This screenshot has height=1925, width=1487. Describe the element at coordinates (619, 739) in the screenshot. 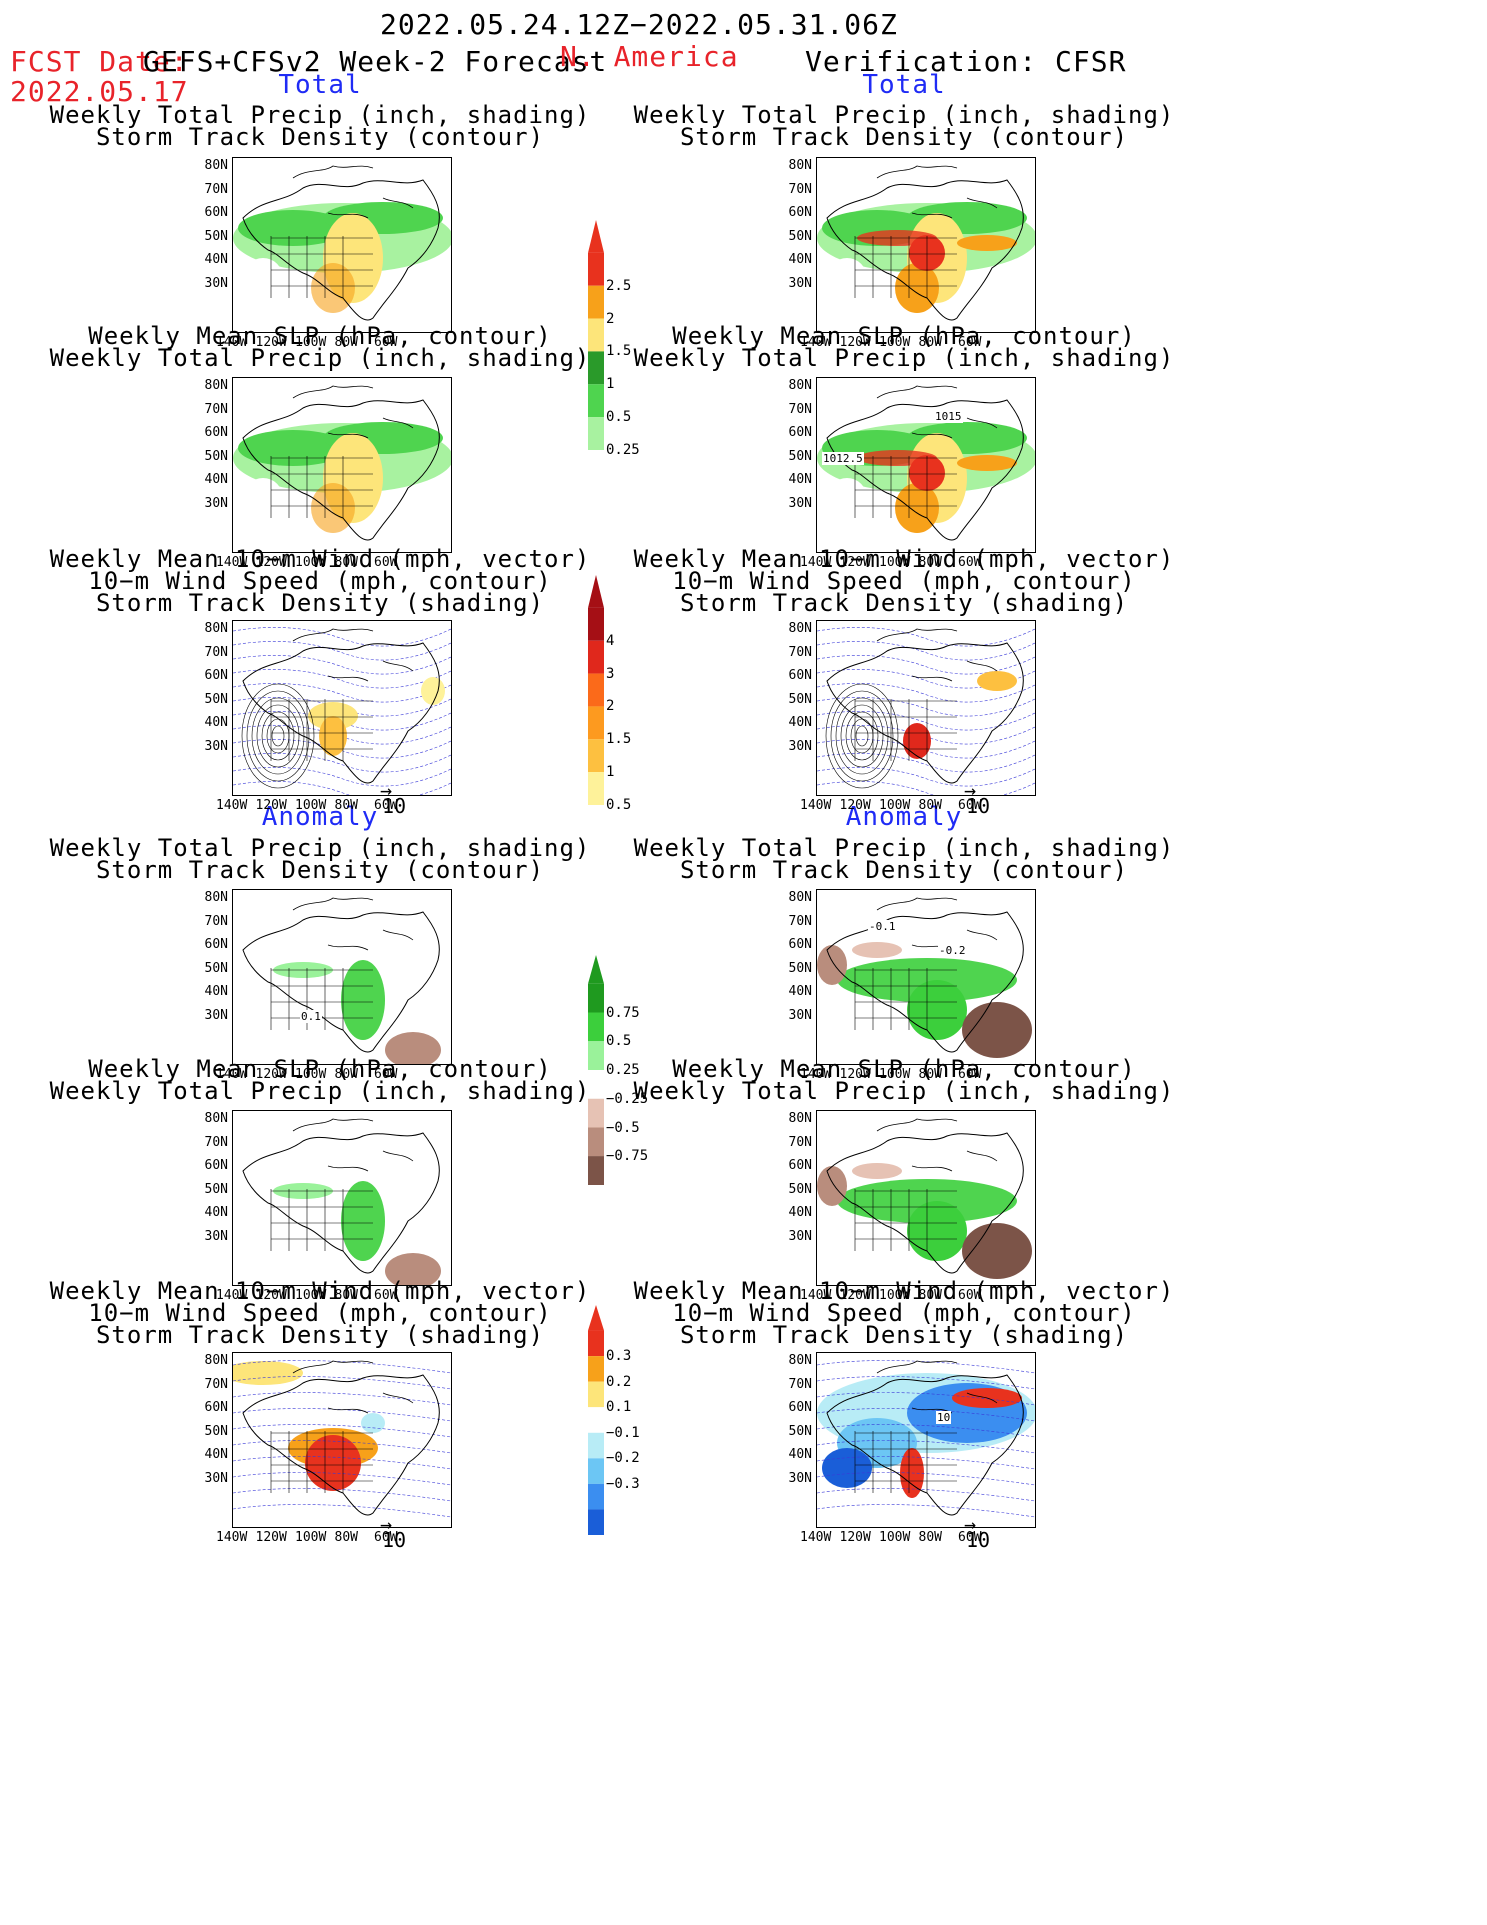

I see `colorbar-label: 1.5` at that location.